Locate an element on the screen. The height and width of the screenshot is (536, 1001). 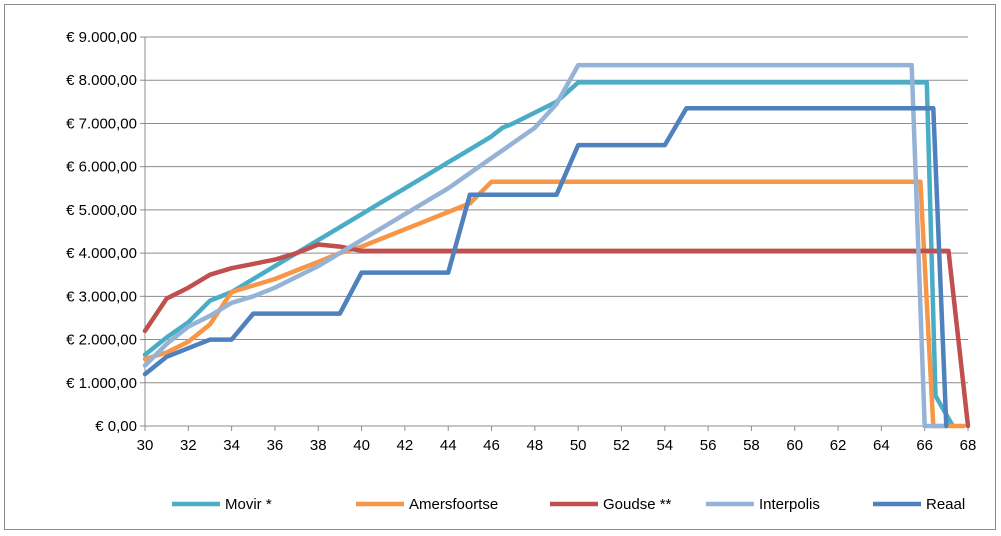
x-tick-label: 54 is located at coordinates (664, 445).